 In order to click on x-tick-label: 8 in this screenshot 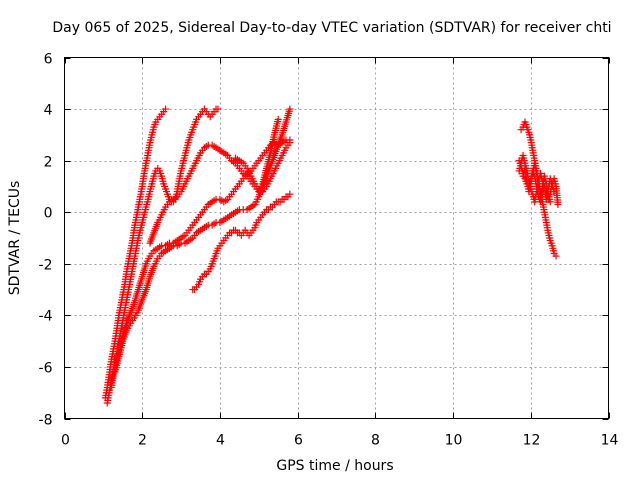, I will do `click(375, 441)`.